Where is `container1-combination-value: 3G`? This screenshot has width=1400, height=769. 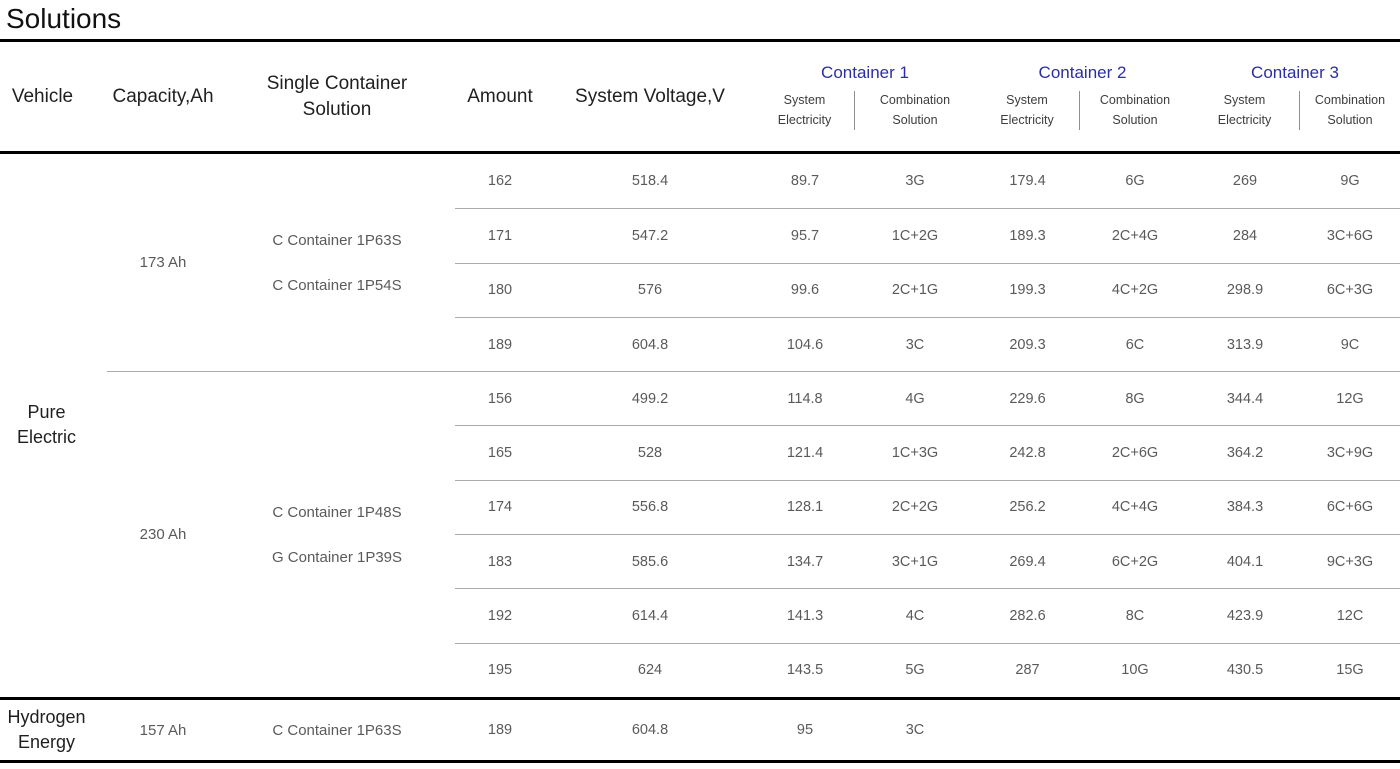
container1-combination-value: 3G is located at coordinates (915, 181).